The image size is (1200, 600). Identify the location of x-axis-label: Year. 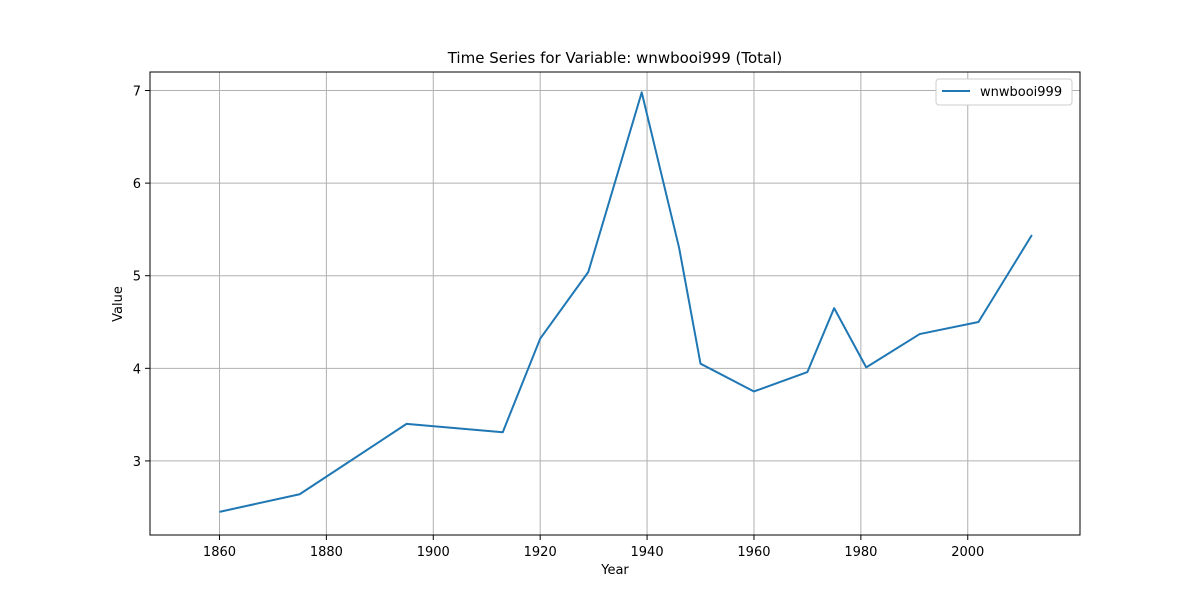
(614, 570).